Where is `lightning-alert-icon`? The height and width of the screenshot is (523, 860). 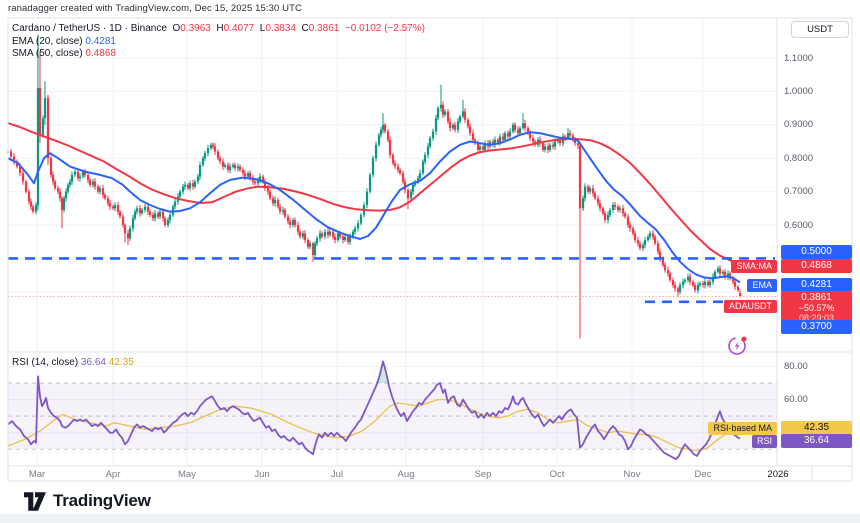 lightning-alert-icon is located at coordinates (738, 346).